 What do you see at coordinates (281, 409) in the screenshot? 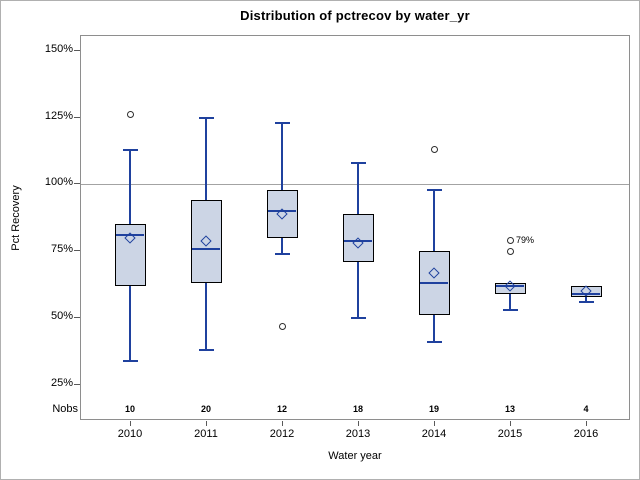
I see `nobs-value: 12` at bounding box center [281, 409].